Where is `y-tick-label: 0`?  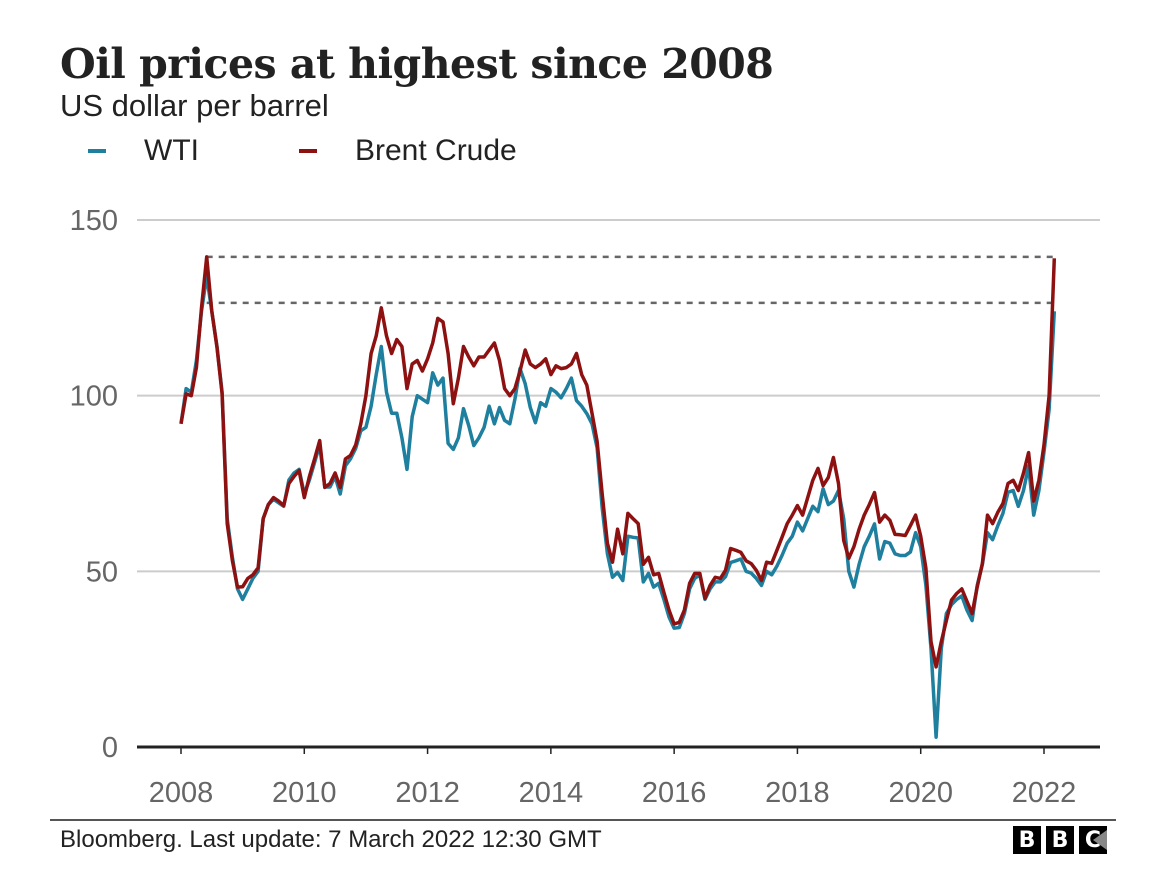 y-tick-label: 0 is located at coordinates (110, 748).